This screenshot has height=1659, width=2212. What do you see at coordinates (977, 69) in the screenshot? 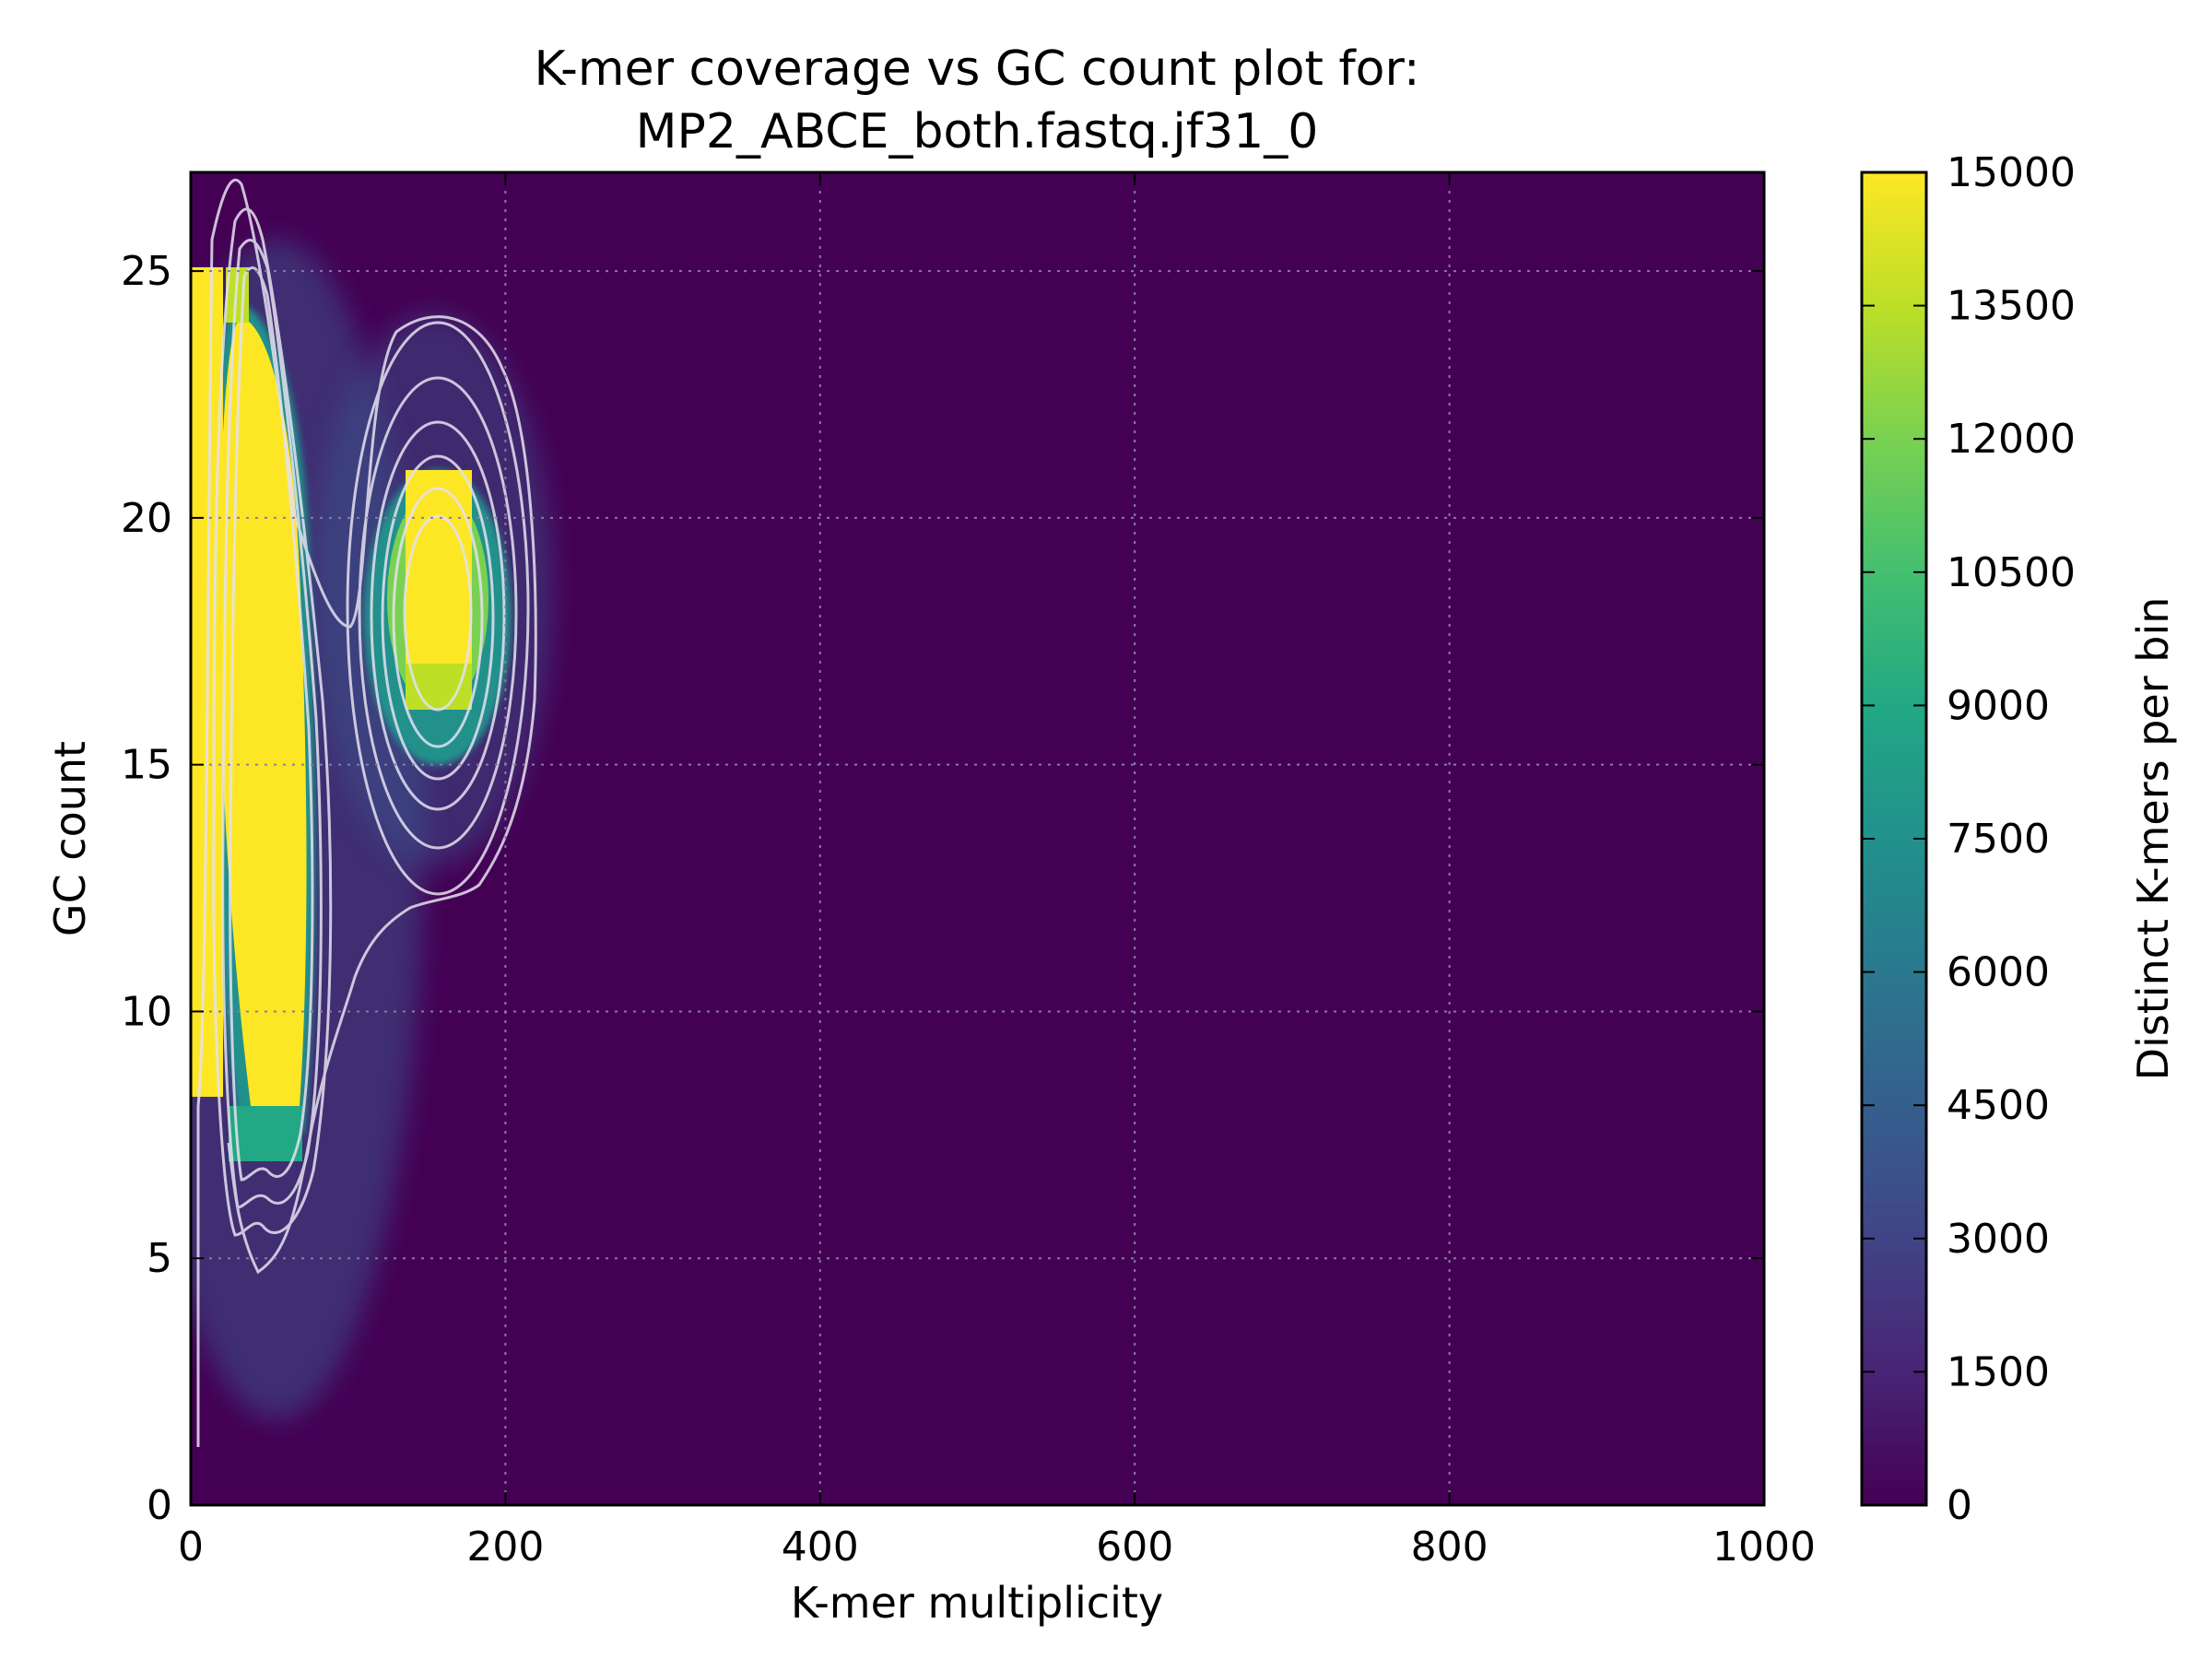
I see `chart-title-line-1: K-mer coverage vs GC count plot for:` at bounding box center [977, 69].